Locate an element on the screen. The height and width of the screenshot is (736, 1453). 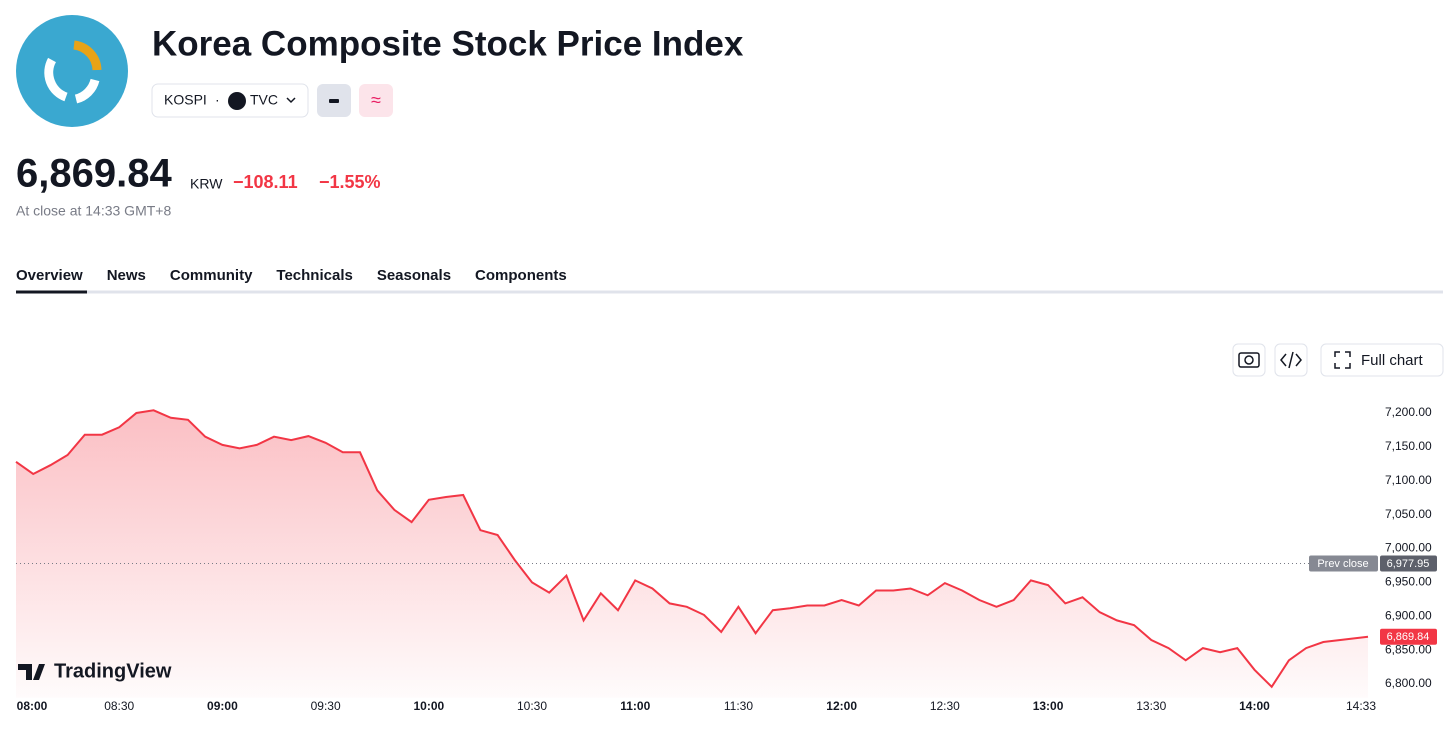
status: At close at 14:33 GMT+8 is located at coordinates (93, 211).